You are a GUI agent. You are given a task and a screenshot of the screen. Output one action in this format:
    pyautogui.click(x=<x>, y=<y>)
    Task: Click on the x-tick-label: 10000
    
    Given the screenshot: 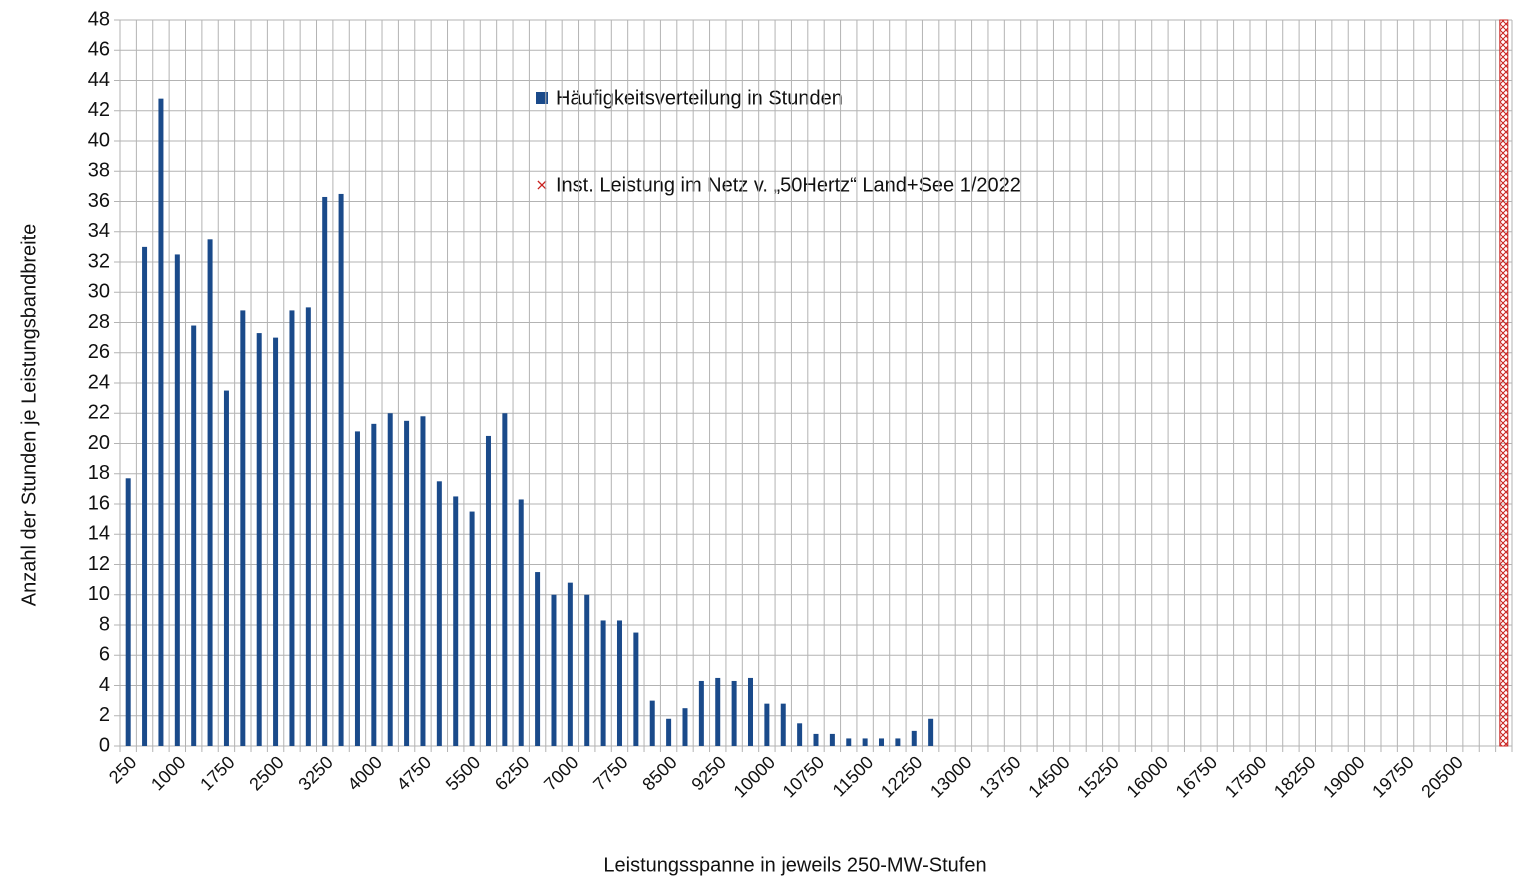 What is the action you would take?
    pyautogui.click(x=755, y=777)
    